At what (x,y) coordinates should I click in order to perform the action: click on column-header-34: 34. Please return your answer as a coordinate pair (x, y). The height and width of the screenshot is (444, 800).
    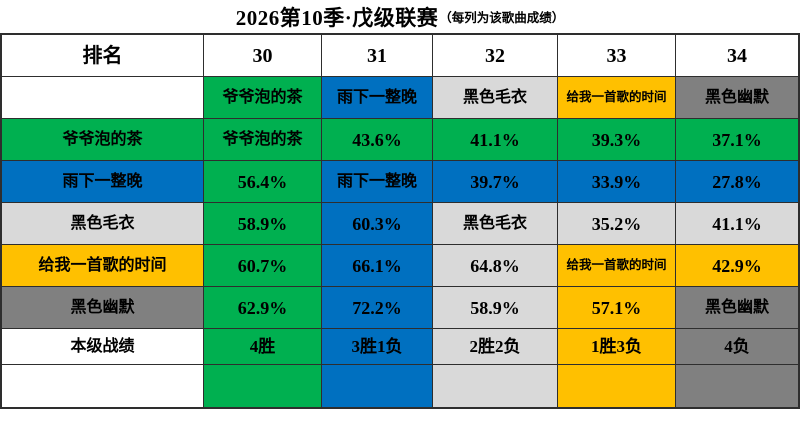
    Looking at the image, I should click on (737, 56).